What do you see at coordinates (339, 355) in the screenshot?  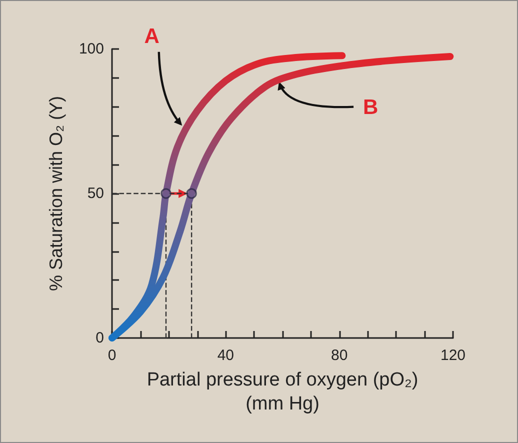 I see `x-tick-label: 80` at bounding box center [339, 355].